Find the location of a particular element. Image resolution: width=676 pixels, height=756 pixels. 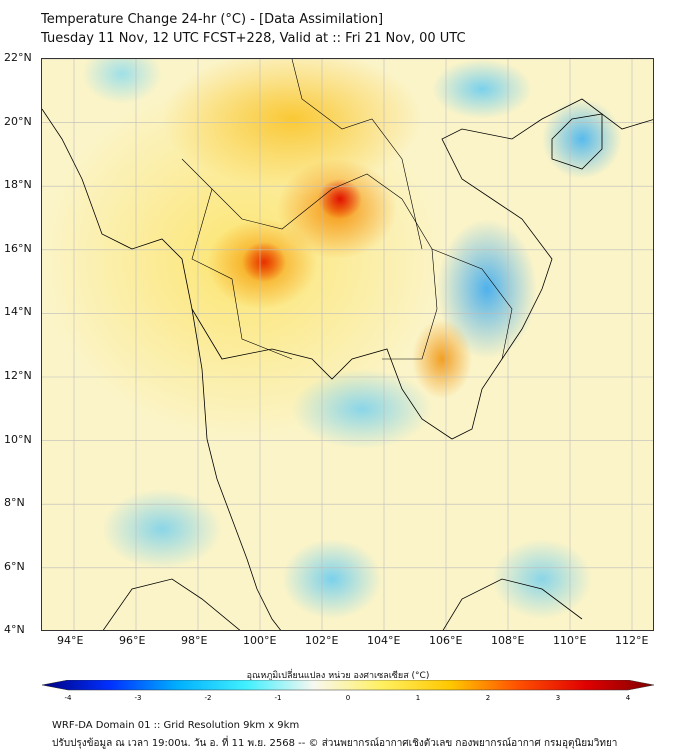

lat-label: 10°N is located at coordinates (18, 439).